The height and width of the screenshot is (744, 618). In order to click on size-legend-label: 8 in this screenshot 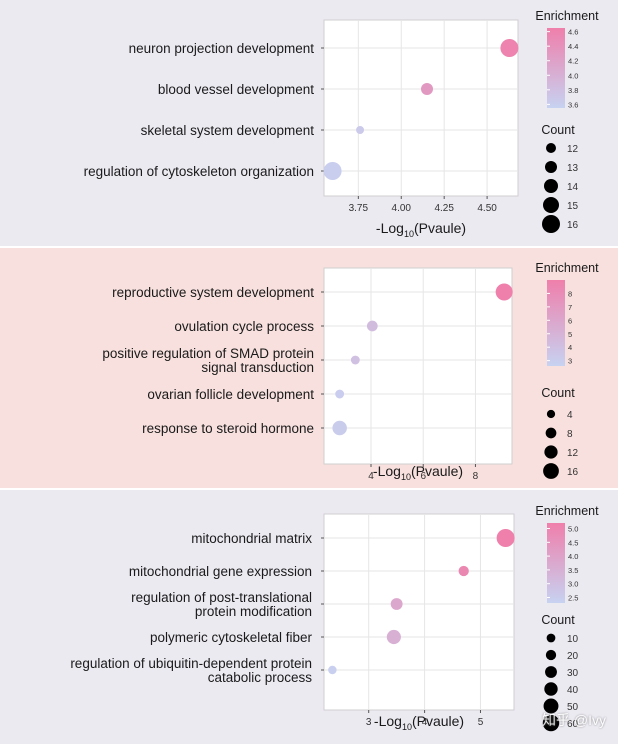, I will do `click(570, 434)`.